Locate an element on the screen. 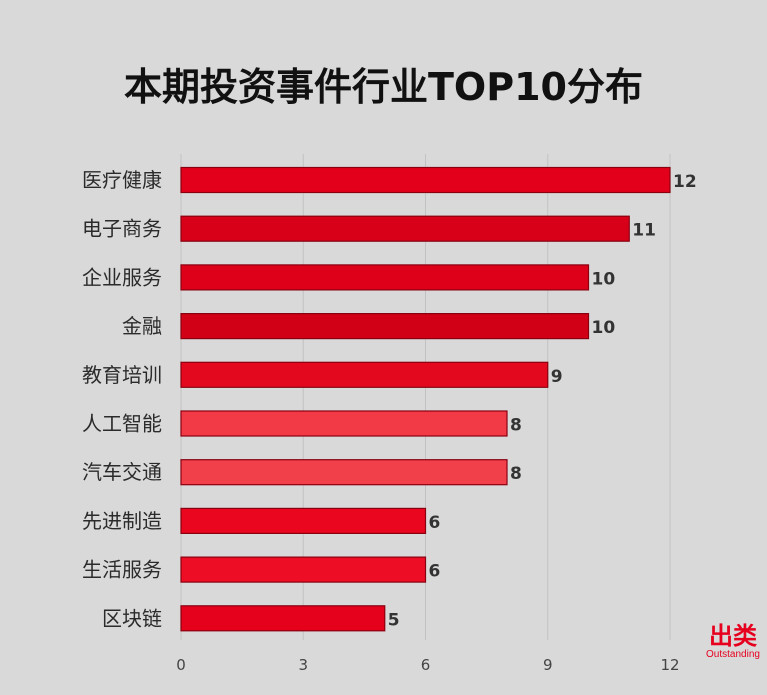 This screenshot has height=695, width=767. value-label: 12 is located at coordinates (685, 182).